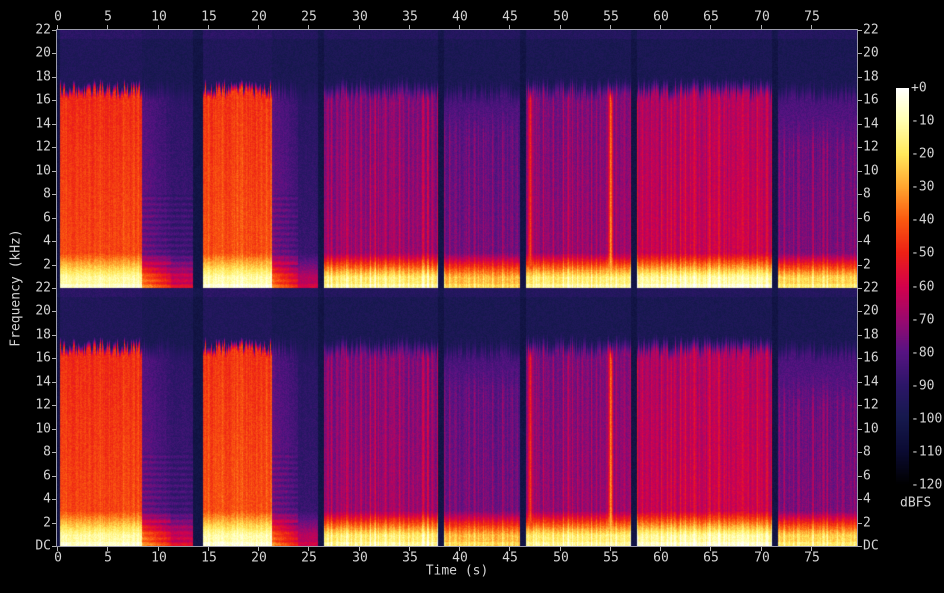 Image resolution: width=944 pixels, height=593 pixels. What do you see at coordinates (47, 523) in the screenshot?
I see `freq-tick-label-left: 2` at bounding box center [47, 523].